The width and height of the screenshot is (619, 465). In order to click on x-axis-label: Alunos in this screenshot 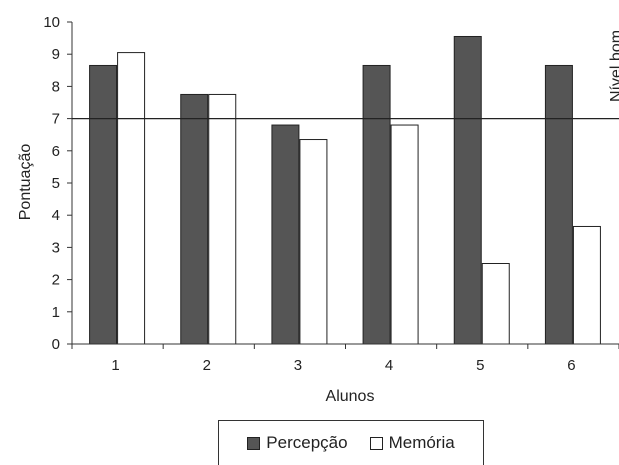, I will do `click(350, 396)`.